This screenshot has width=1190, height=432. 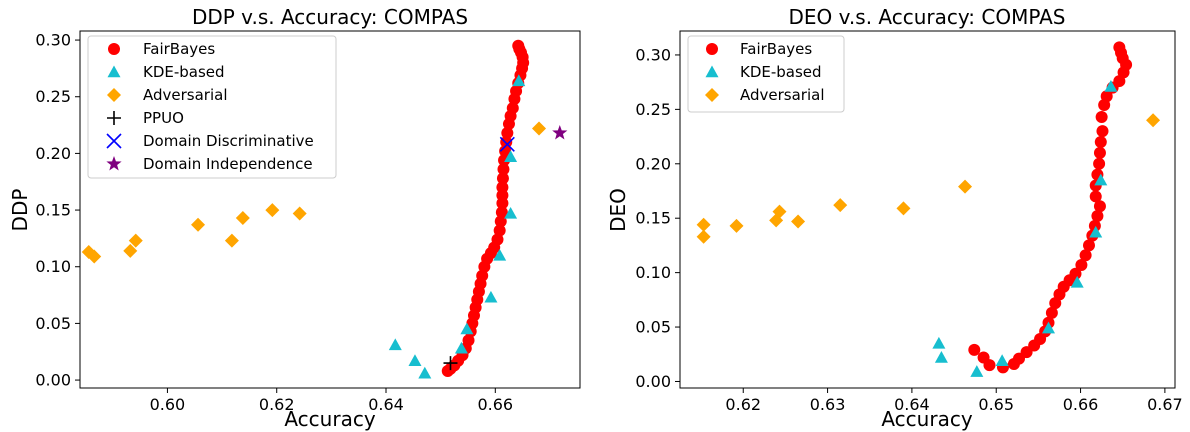 I want to click on x-tick-label: 0.63, so click(x=828, y=404).